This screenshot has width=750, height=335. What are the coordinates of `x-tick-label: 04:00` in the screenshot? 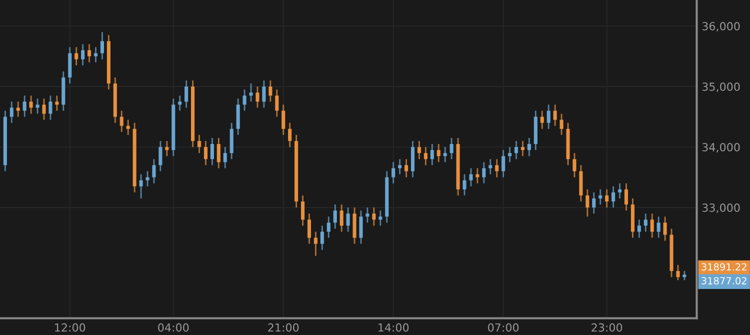 It's located at (173, 327).